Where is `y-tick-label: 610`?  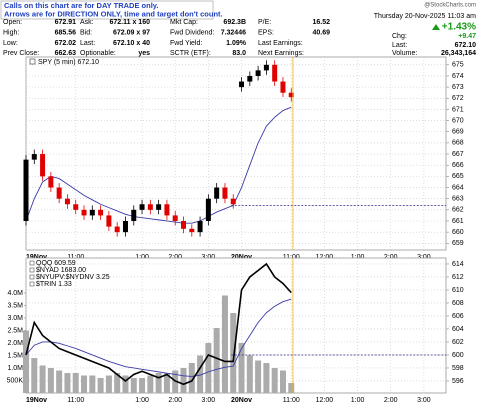
y-tick-label: 610 is located at coordinates (458, 290).